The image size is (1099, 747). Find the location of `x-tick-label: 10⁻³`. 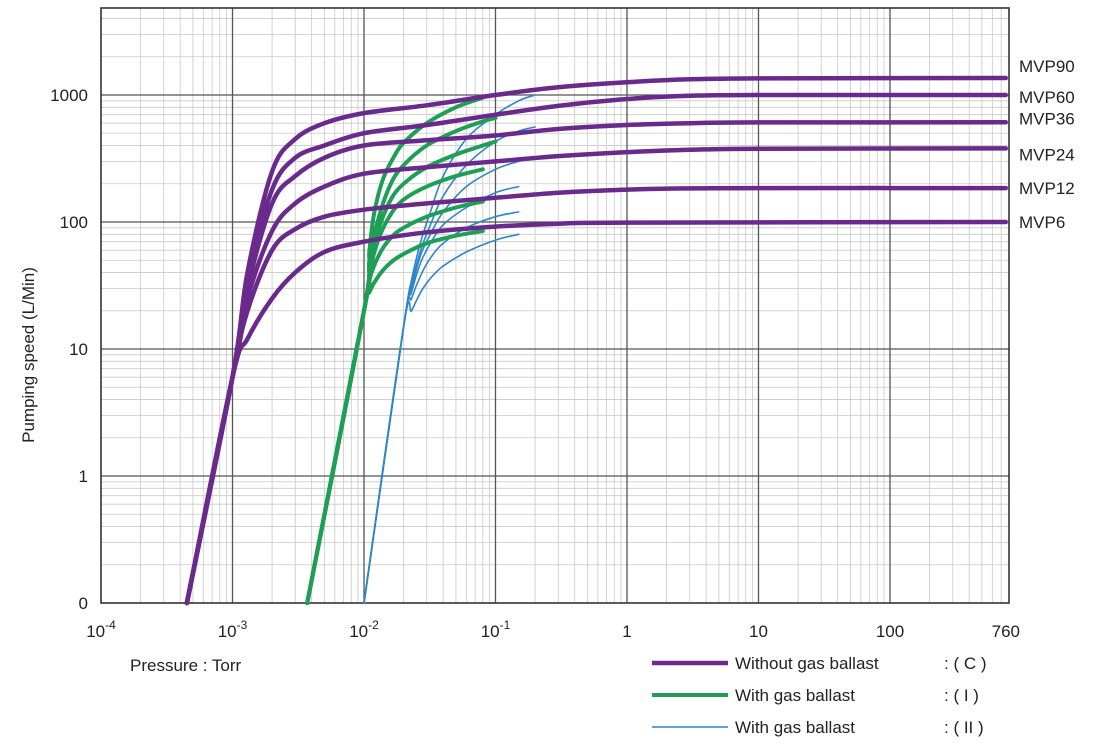

x-tick-label: 10⁻³ is located at coordinates (233, 629).